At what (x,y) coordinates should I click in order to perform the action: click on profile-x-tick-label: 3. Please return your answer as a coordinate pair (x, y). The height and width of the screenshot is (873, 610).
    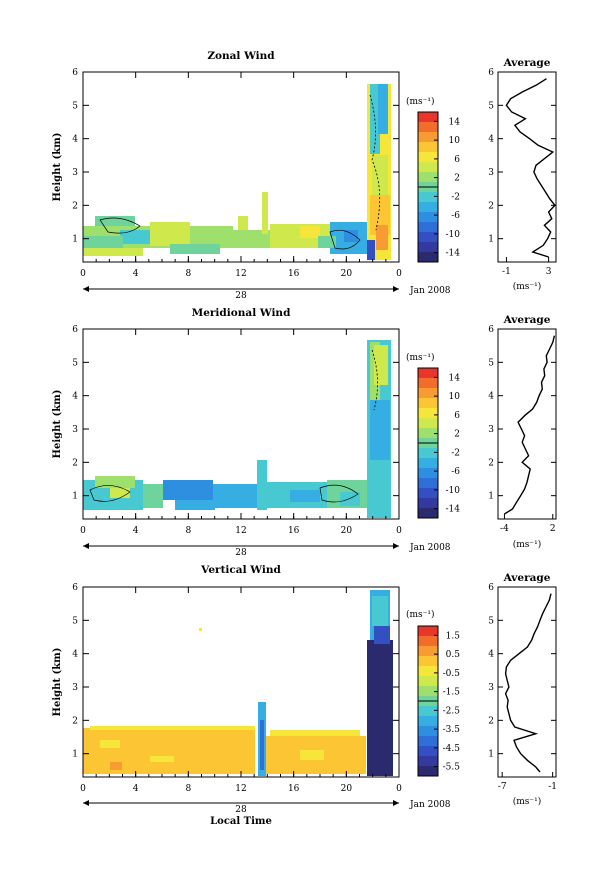
    Looking at the image, I should click on (549, 272).